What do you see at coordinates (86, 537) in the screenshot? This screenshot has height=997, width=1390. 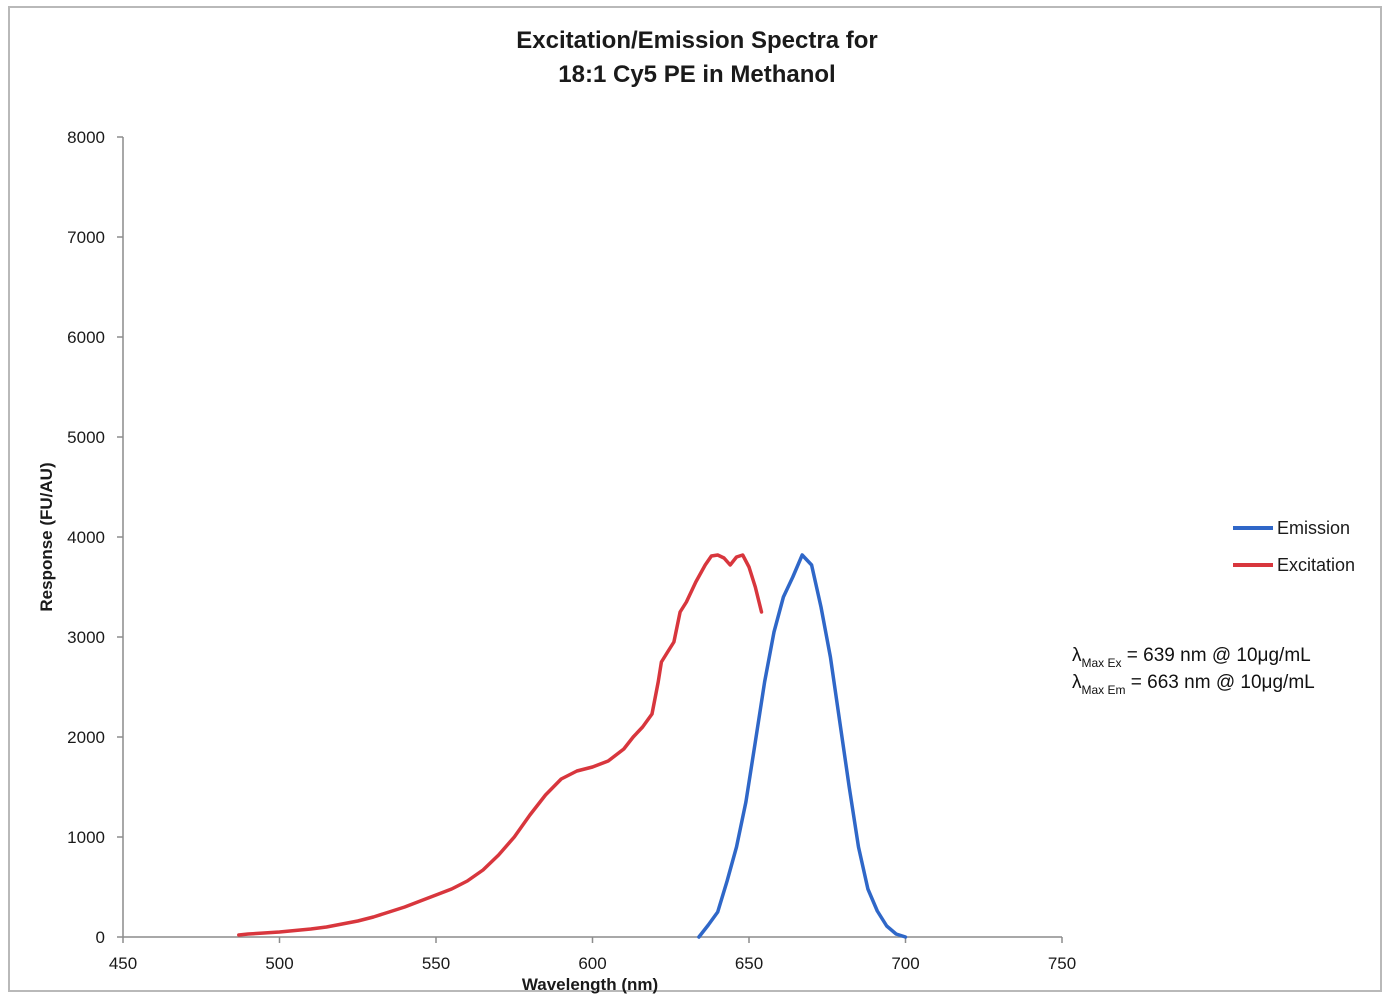 I see `y-tick-label: 4000` at bounding box center [86, 537].